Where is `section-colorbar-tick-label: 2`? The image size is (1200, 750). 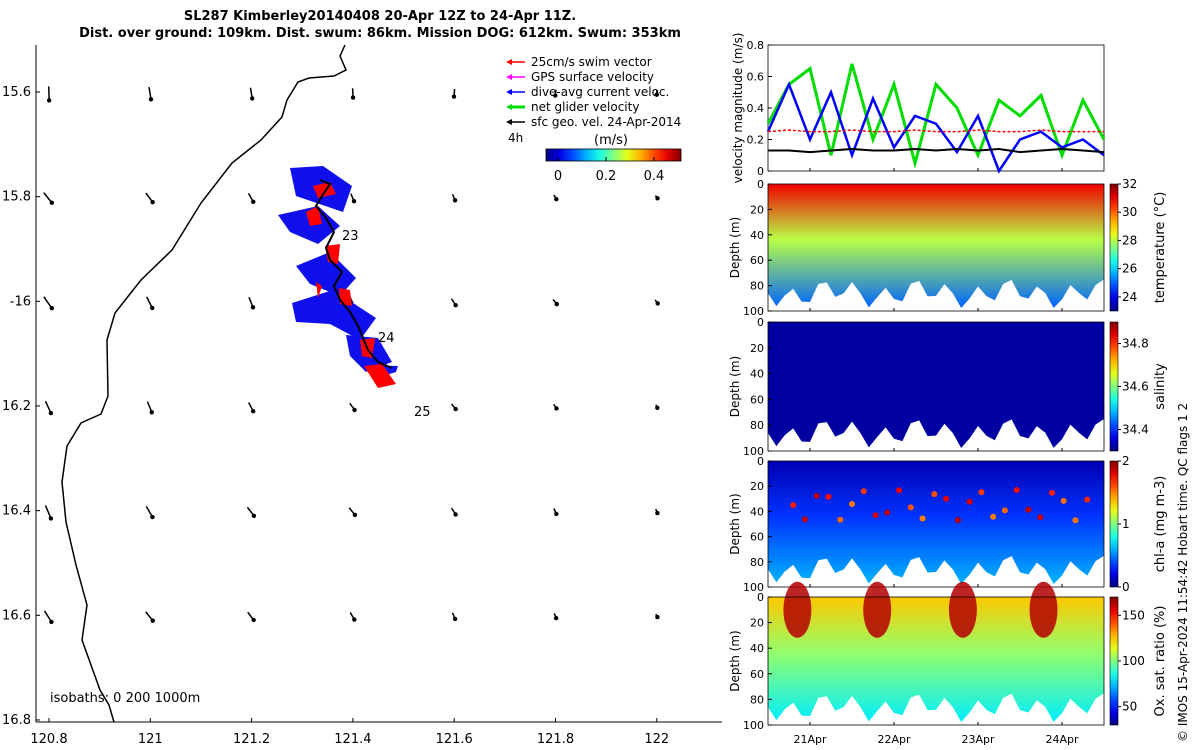
section-colorbar-tick-label: 2 is located at coordinates (1126, 461).